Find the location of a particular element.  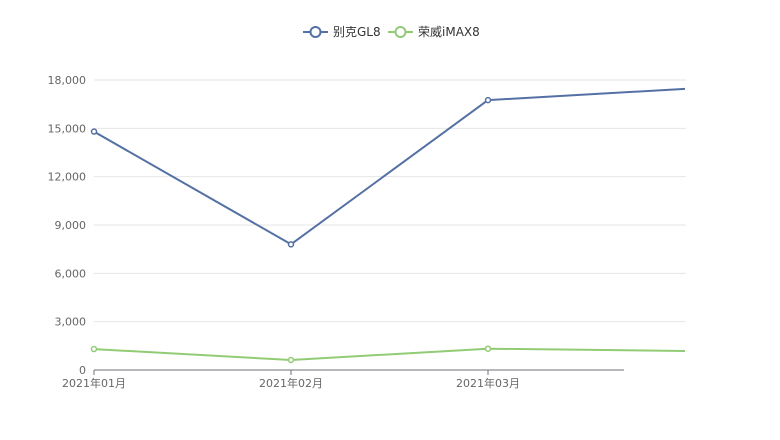

y-axis: 0 3,000 6,000 9,000 12,000 15,000 18,000 is located at coordinates (67, 225).